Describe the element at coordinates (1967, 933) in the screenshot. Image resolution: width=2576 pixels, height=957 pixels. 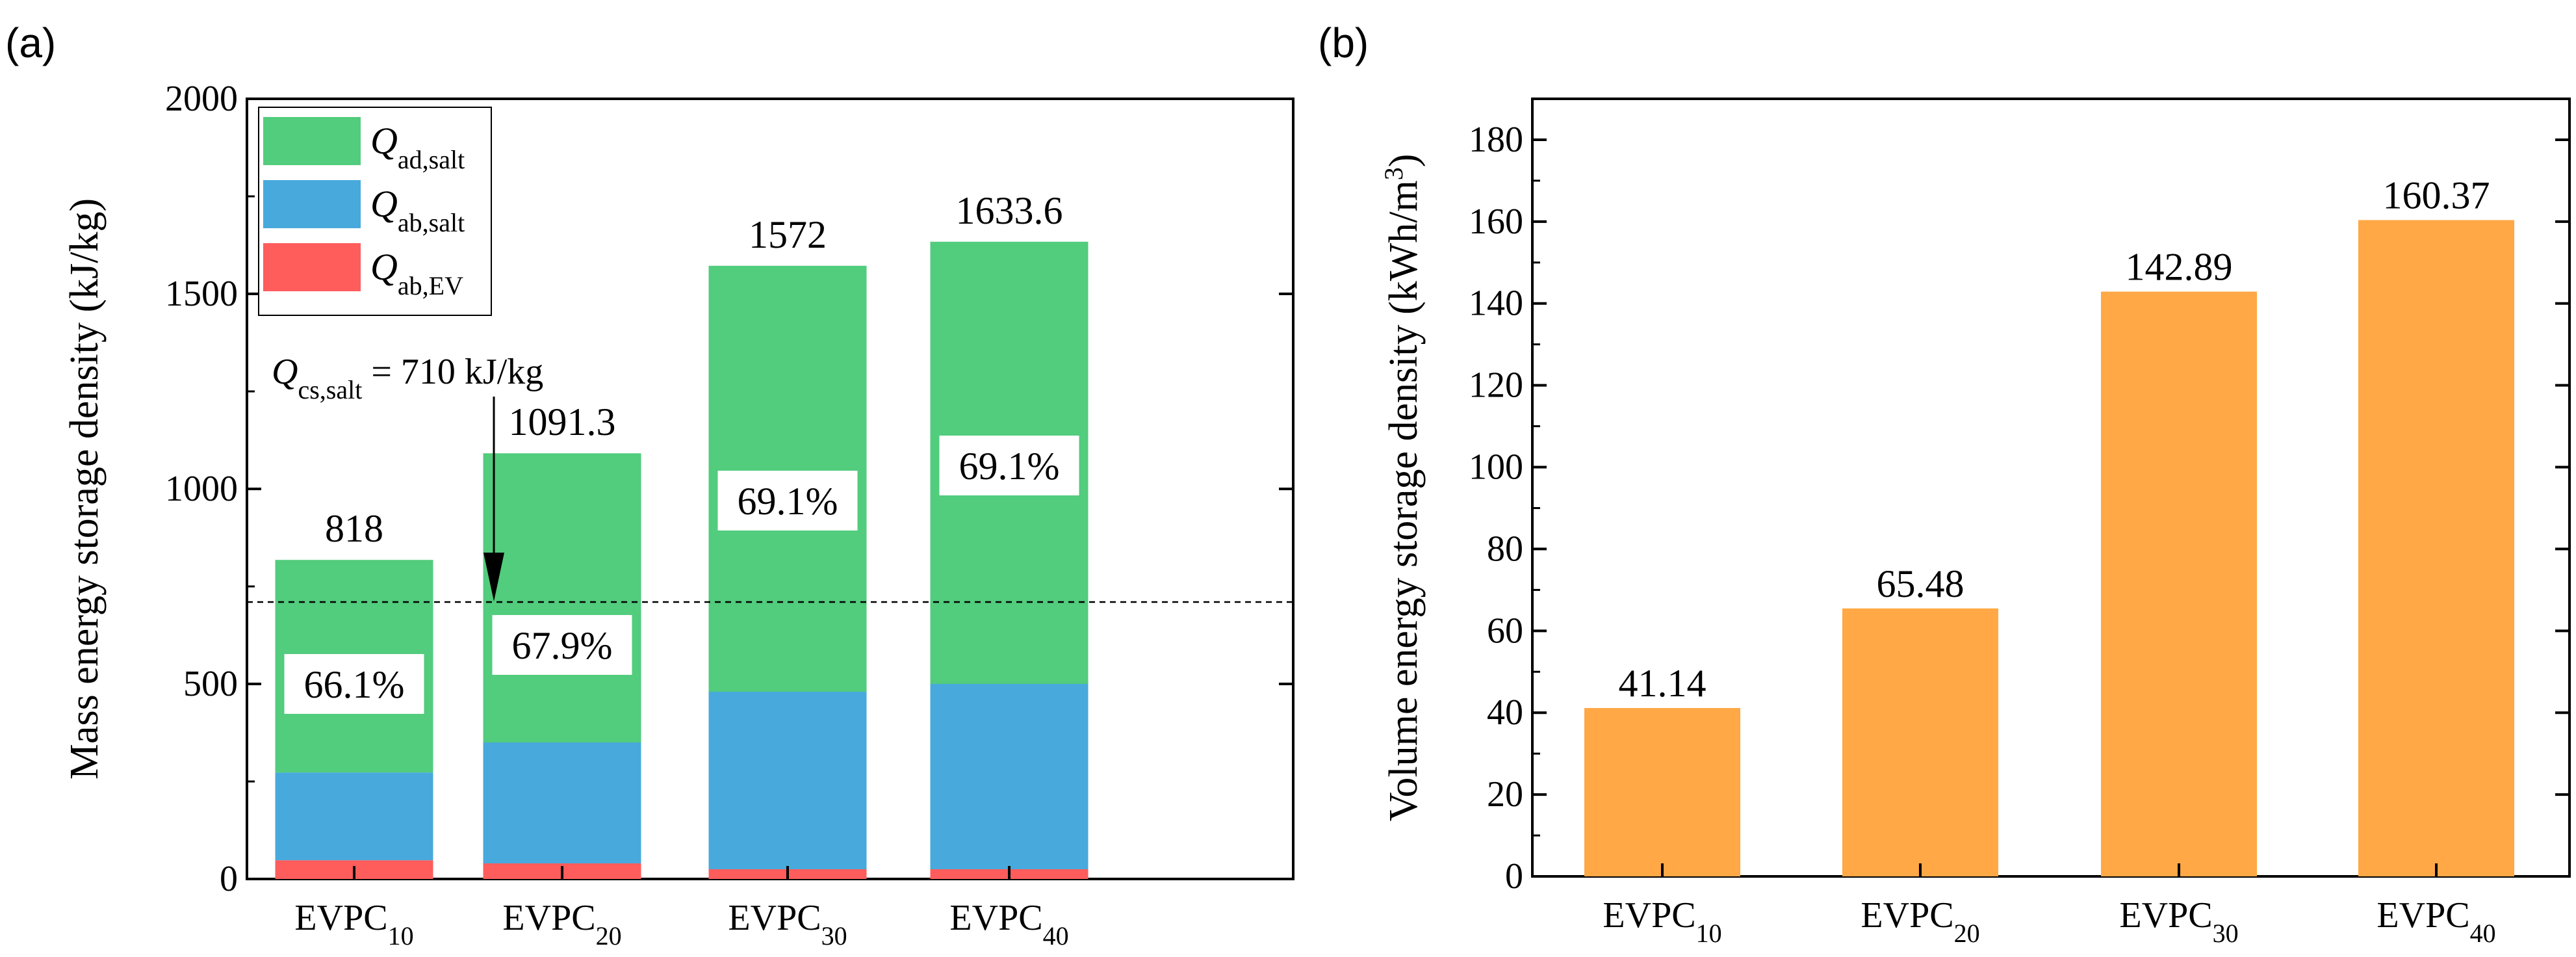
I see `b-xtick-label-1-sub: 20` at that location.